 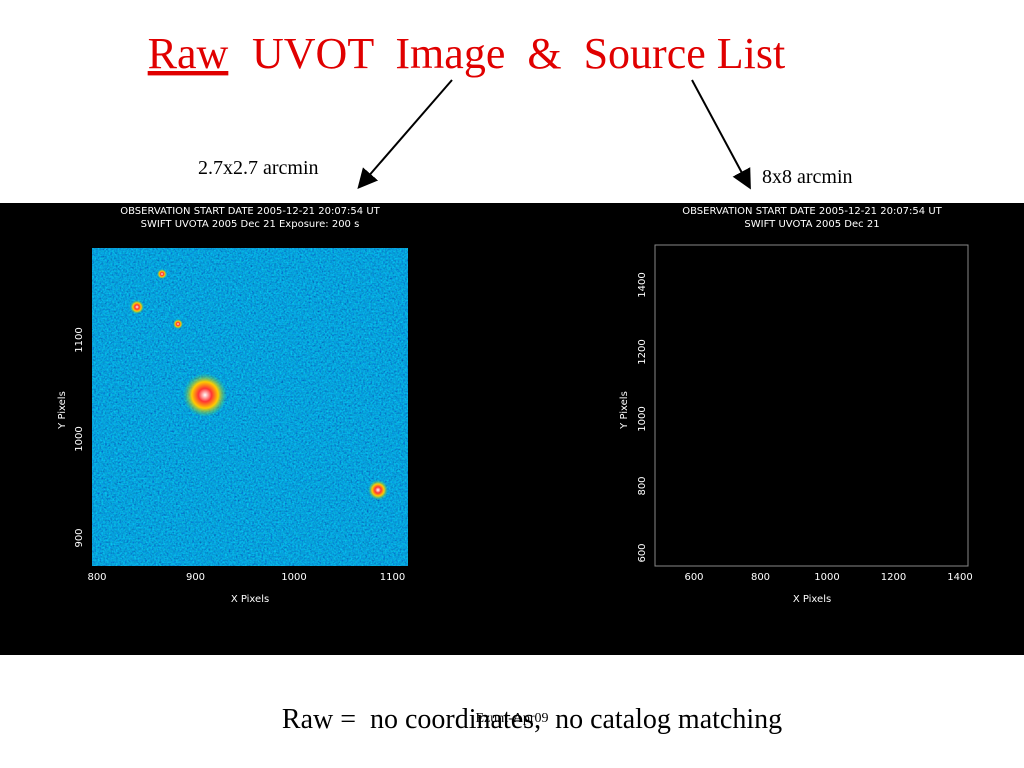 What do you see at coordinates (250, 407) in the screenshot?
I see `raw-image-noise` at bounding box center [250, 407].